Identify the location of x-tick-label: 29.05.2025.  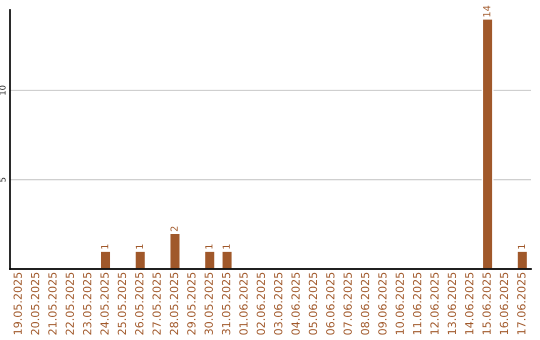
(191, 303).